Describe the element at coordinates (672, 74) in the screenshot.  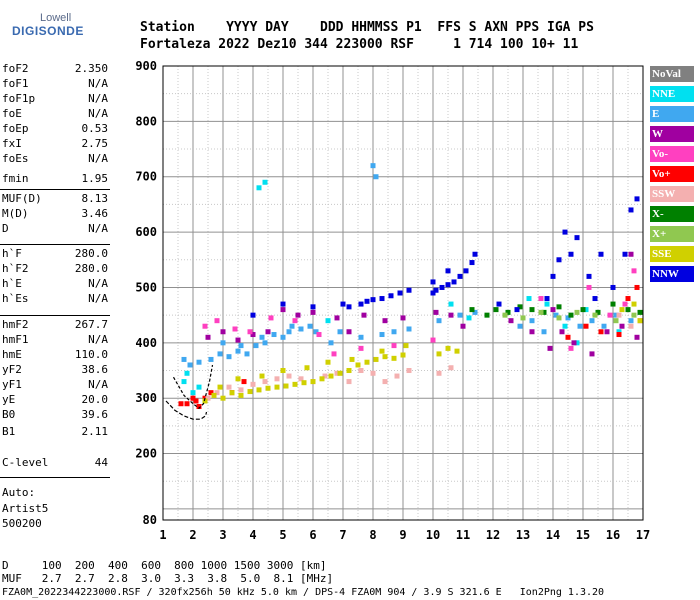
I see `legend-item: NoVal` at that location.